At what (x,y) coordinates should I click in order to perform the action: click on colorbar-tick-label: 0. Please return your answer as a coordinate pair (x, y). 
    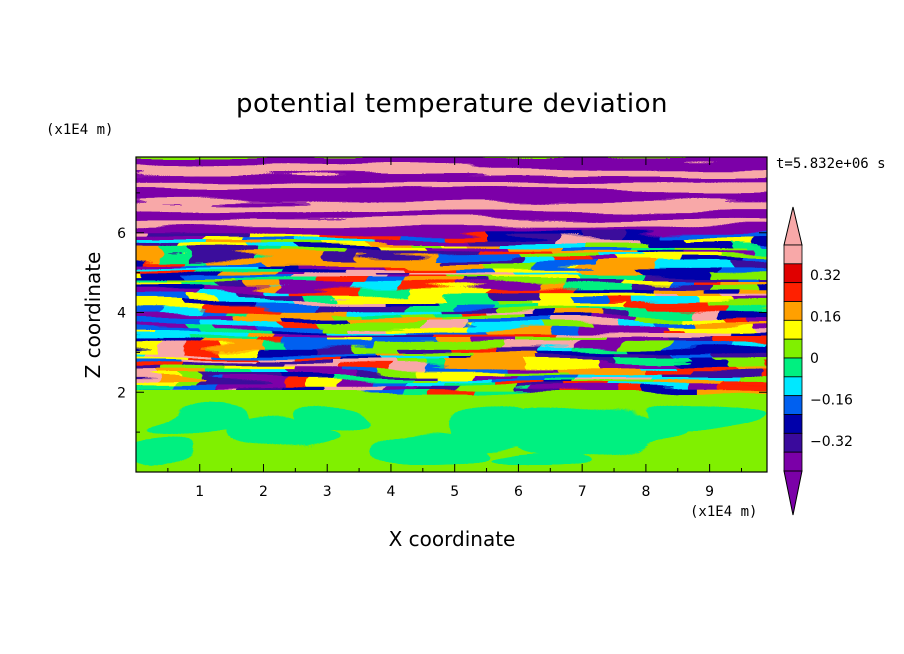
    Looking at the image, I should click on (814, 359).